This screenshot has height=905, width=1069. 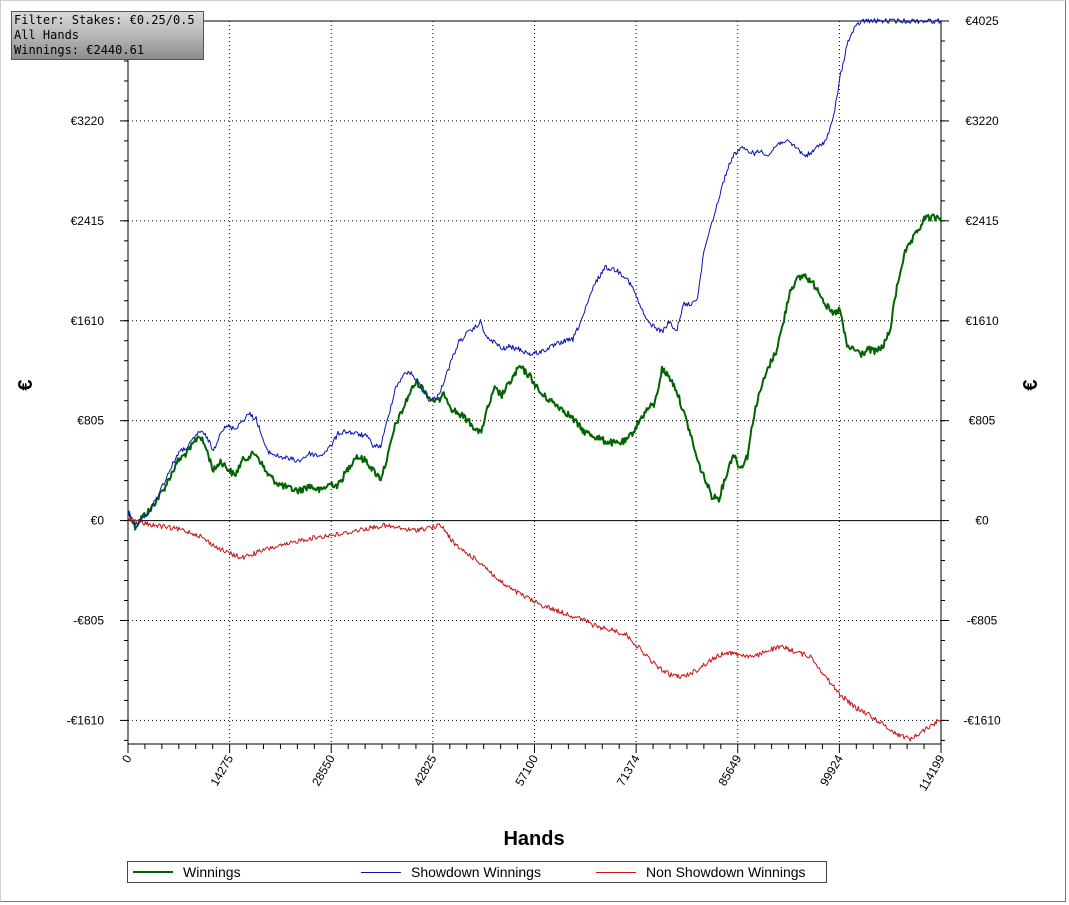 I want to click on y-tick-label-left: €1610, so click(x=88, y=321).